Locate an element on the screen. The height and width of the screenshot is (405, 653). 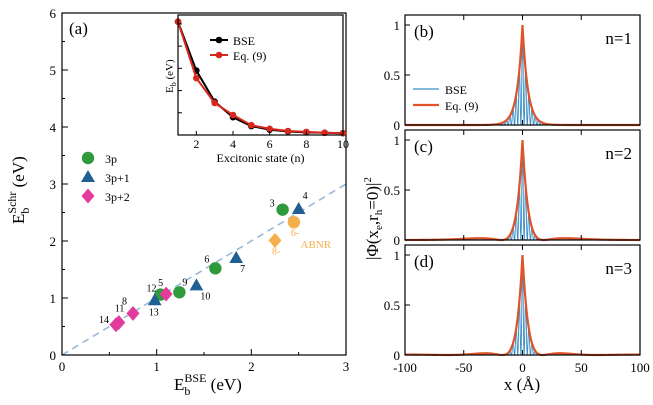
point-label: 8- is located at coordinates (276, 251).